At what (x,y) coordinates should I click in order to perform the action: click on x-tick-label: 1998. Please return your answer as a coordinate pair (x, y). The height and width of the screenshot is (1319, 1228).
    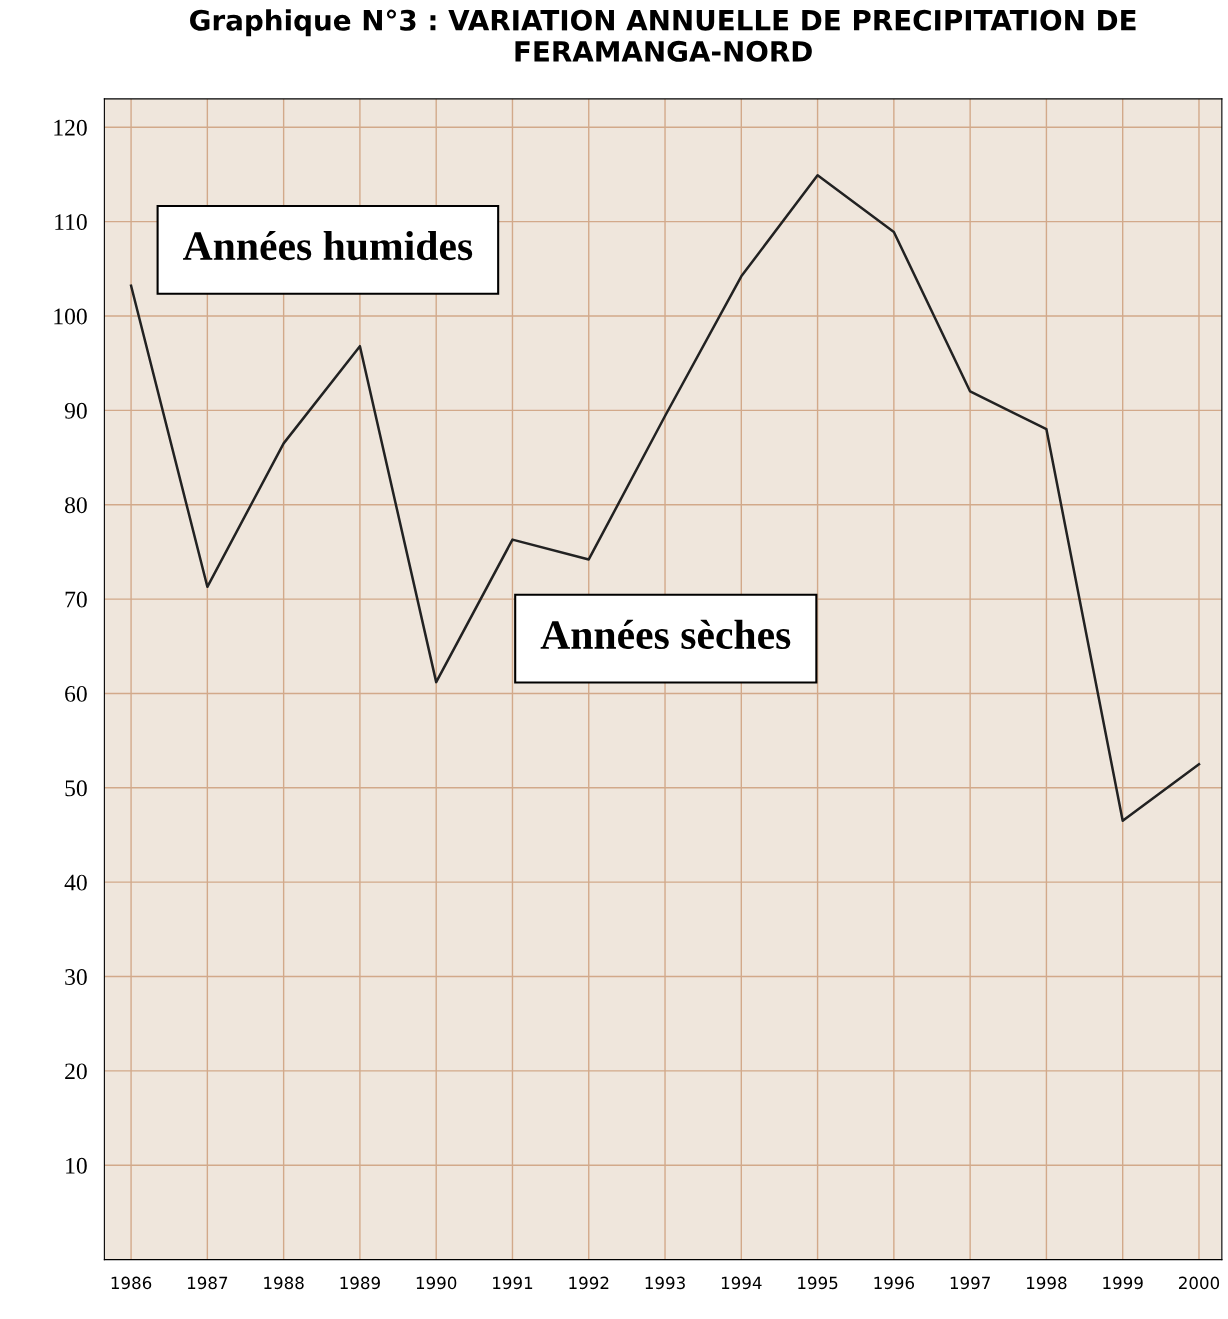
    Looking at the image, I should click on (1047, 1283).